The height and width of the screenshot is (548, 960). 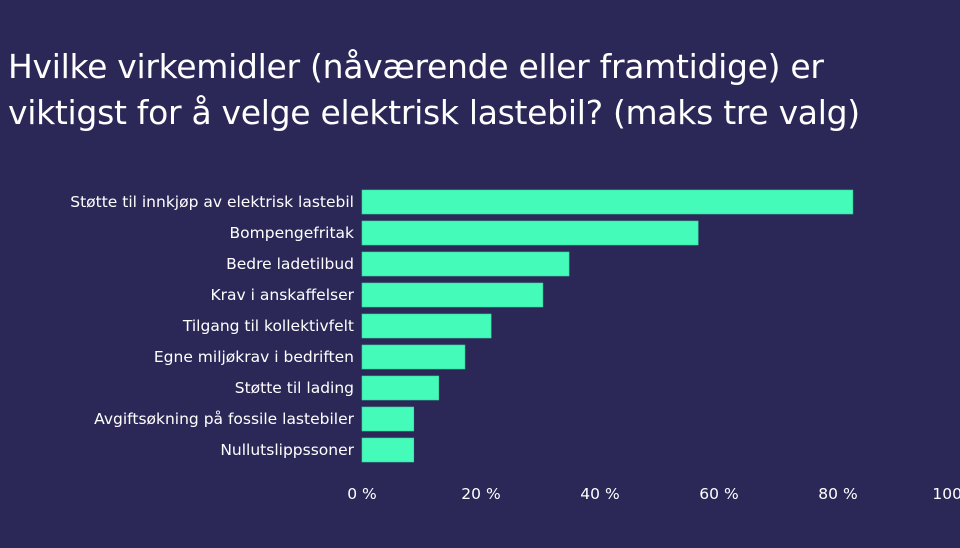 What do you see at coordinates (212, 202) in the screenshot?
I see `category-label: Støtte til innkjøp av elektrisk lastebil` at bounding box center [212, 202].